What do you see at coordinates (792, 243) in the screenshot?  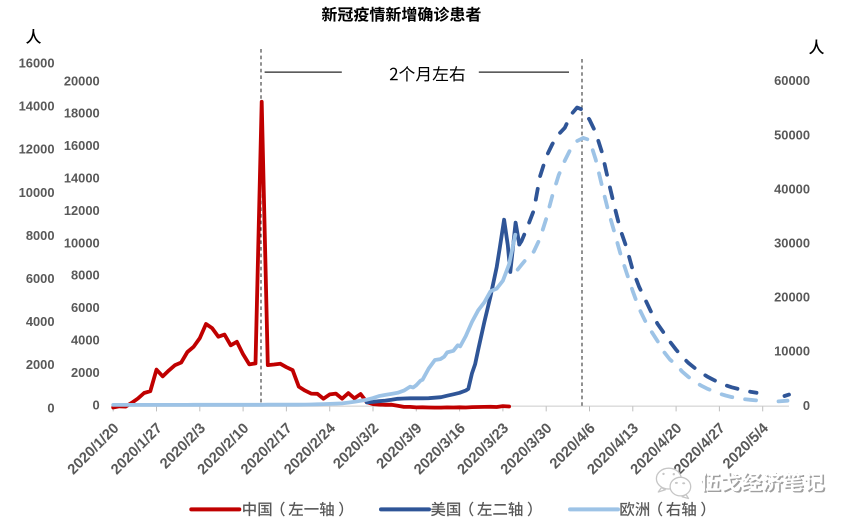 I see `svg-text: 30000` at bounding box center [792, 243].